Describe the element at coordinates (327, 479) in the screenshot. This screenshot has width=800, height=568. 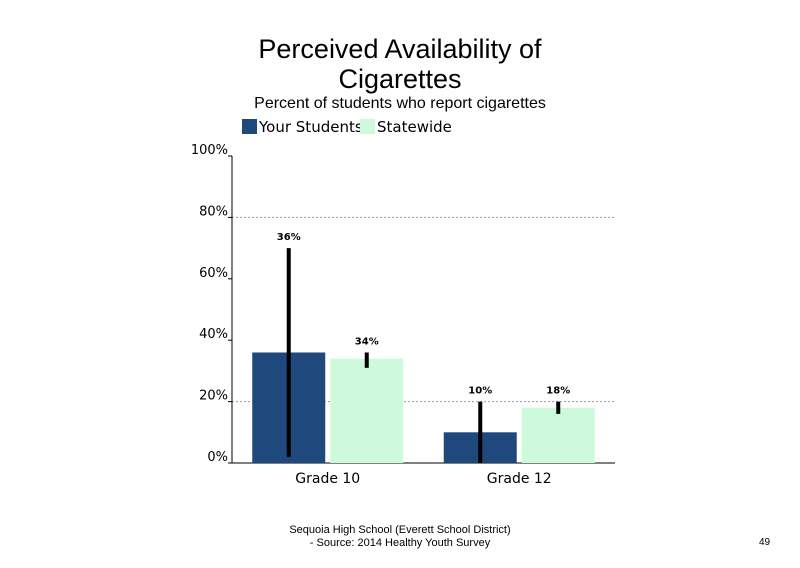
I see `x-tick-label: Grade 10` at that location.